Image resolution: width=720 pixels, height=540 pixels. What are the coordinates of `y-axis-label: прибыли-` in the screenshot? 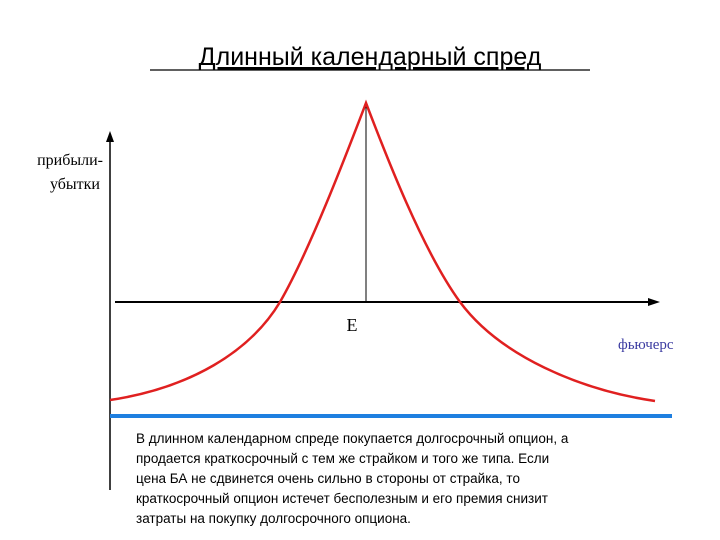 It's located at (70, 160).